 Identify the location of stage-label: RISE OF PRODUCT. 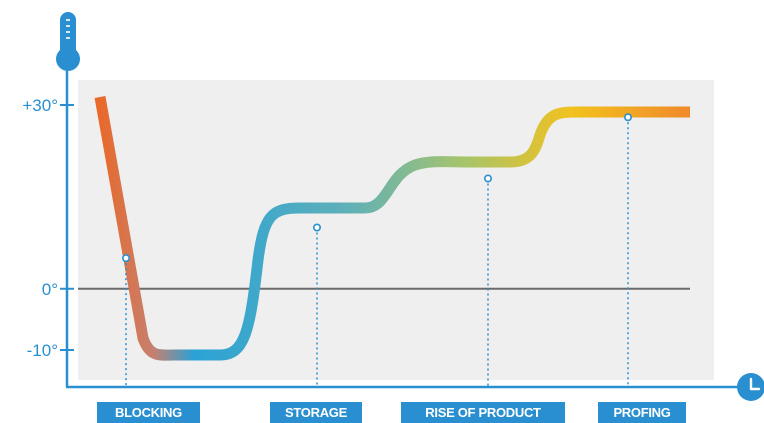
(483, 412).